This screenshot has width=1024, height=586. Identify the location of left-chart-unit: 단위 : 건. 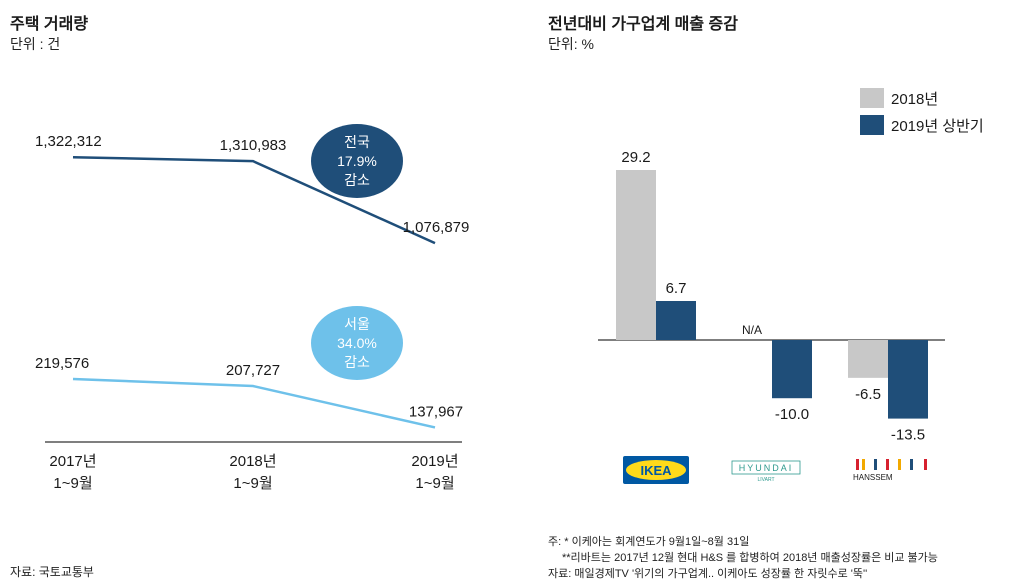
(35, 44).